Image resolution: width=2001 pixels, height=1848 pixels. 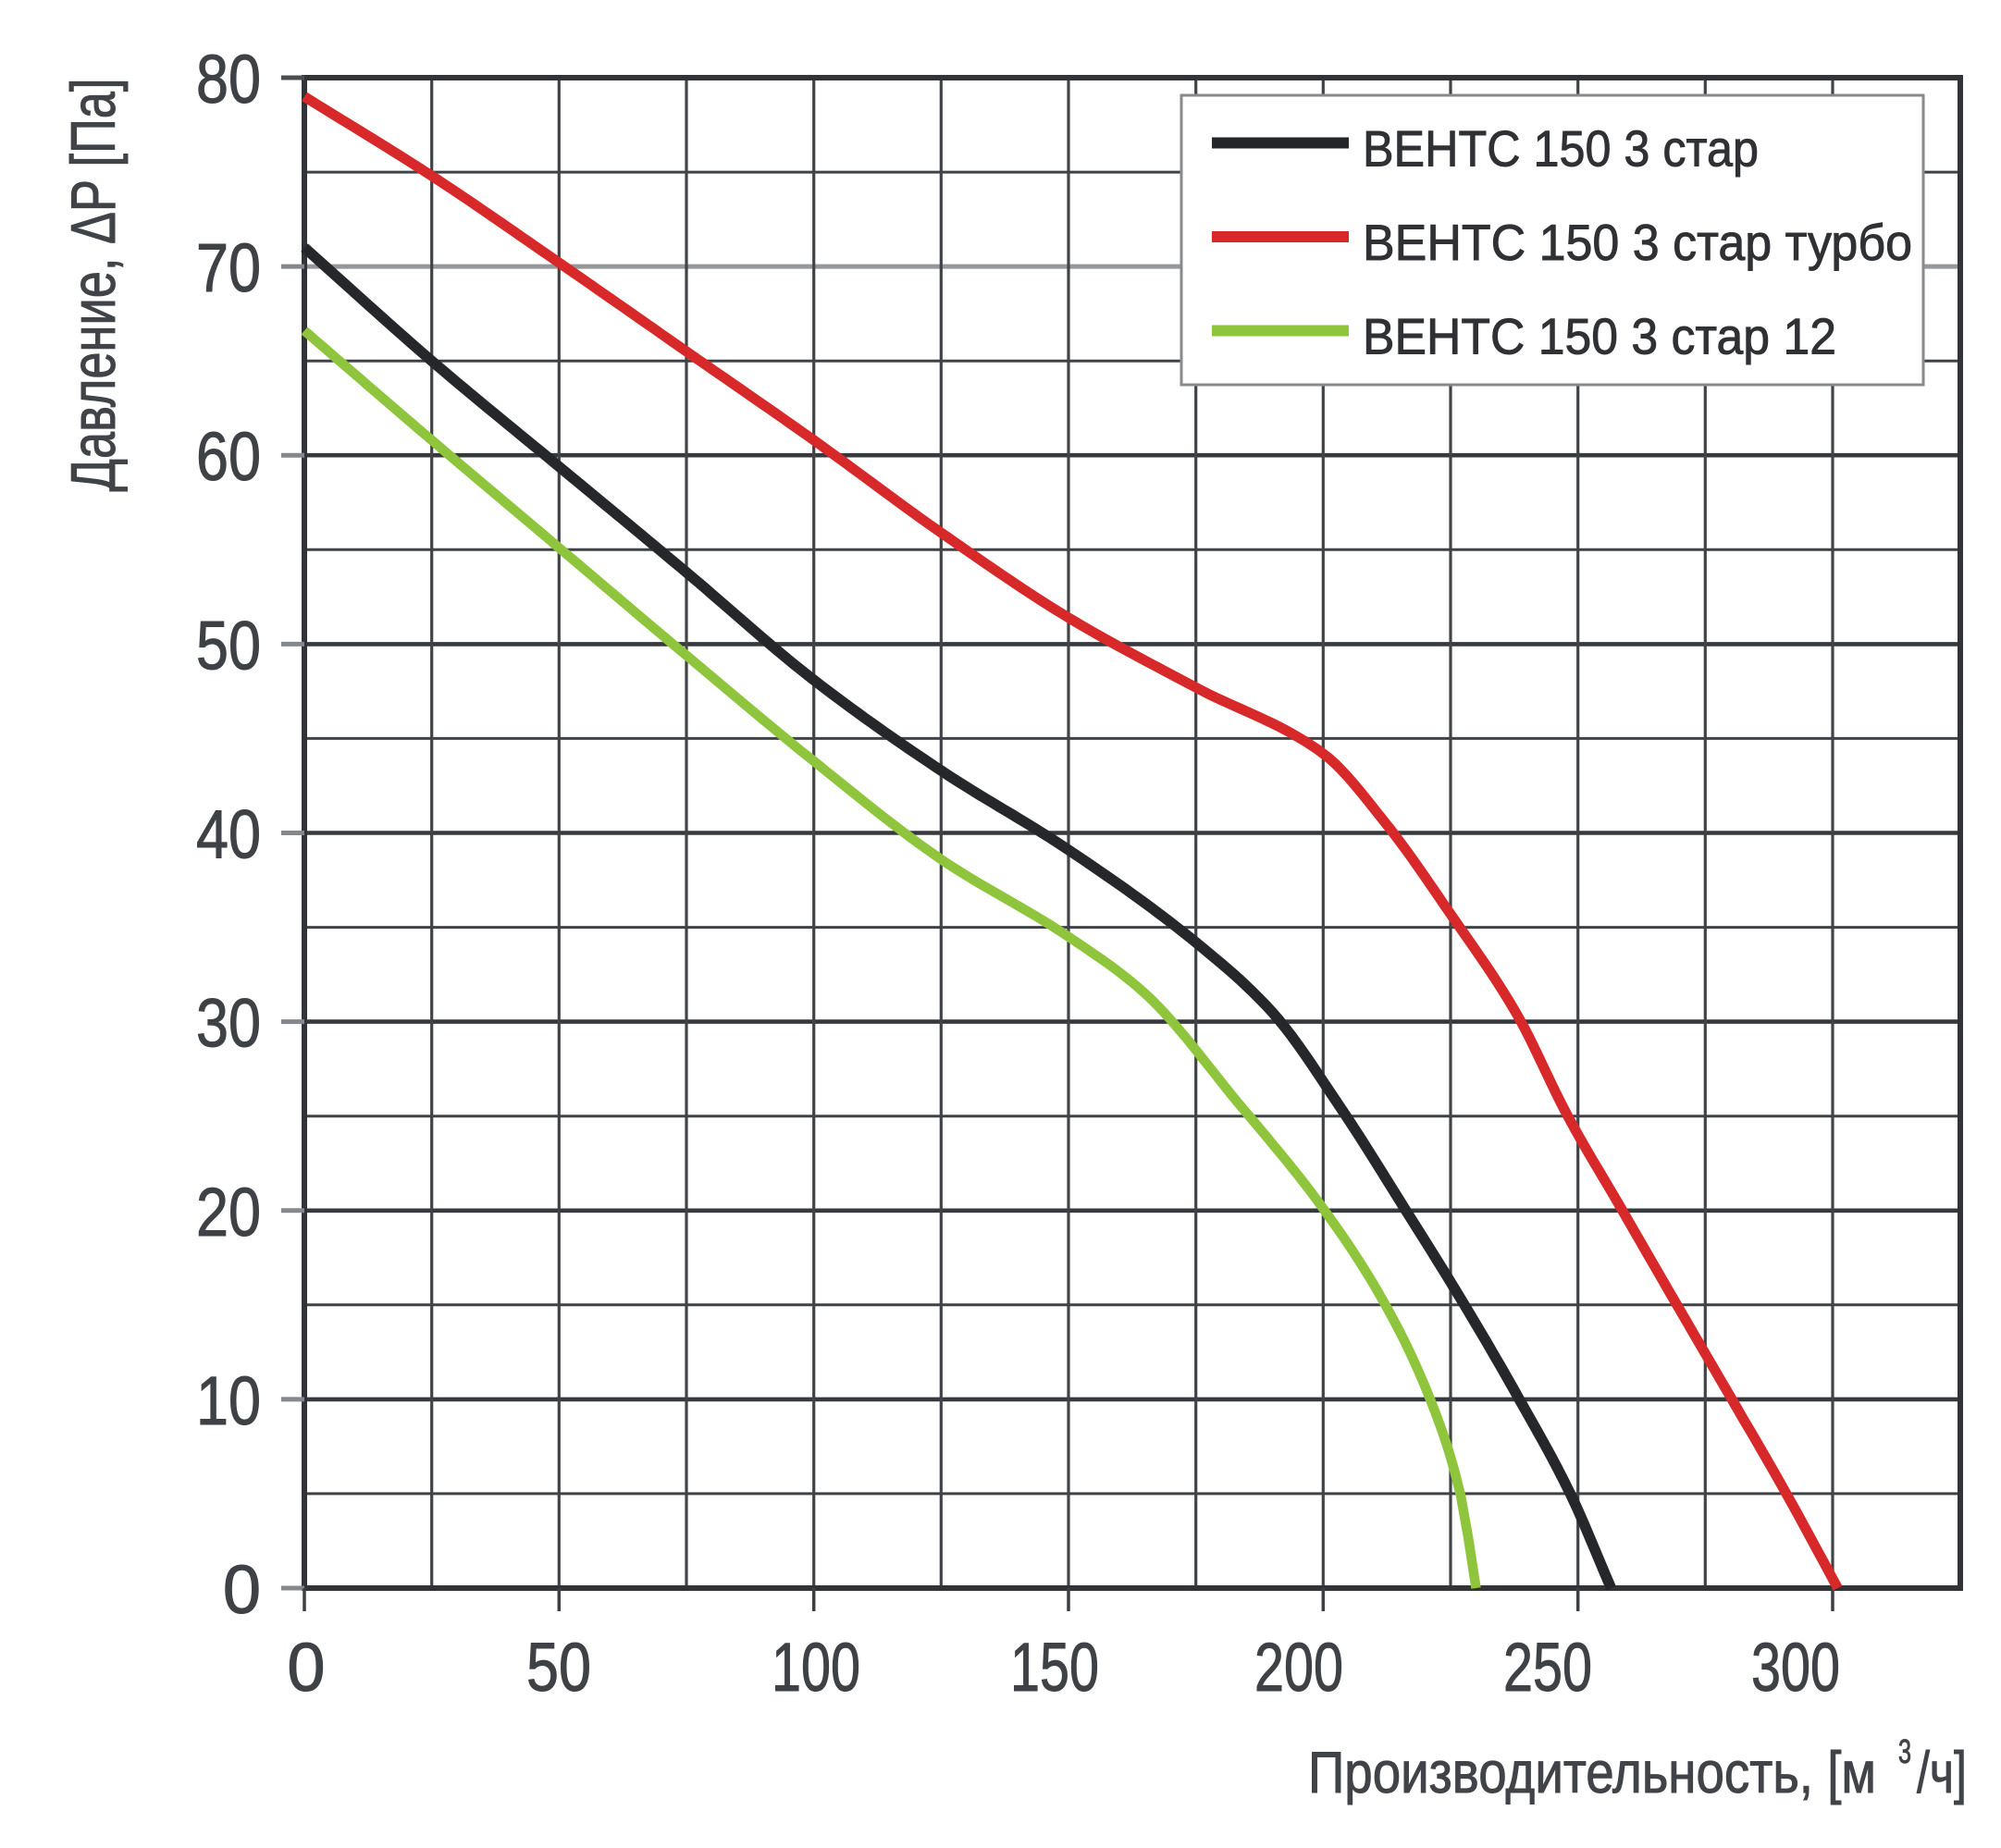 What do you see at coordinates (1298, 1668) in the screenshot?
I see `svg-text: 200` at bounding box center [1298, 1668].